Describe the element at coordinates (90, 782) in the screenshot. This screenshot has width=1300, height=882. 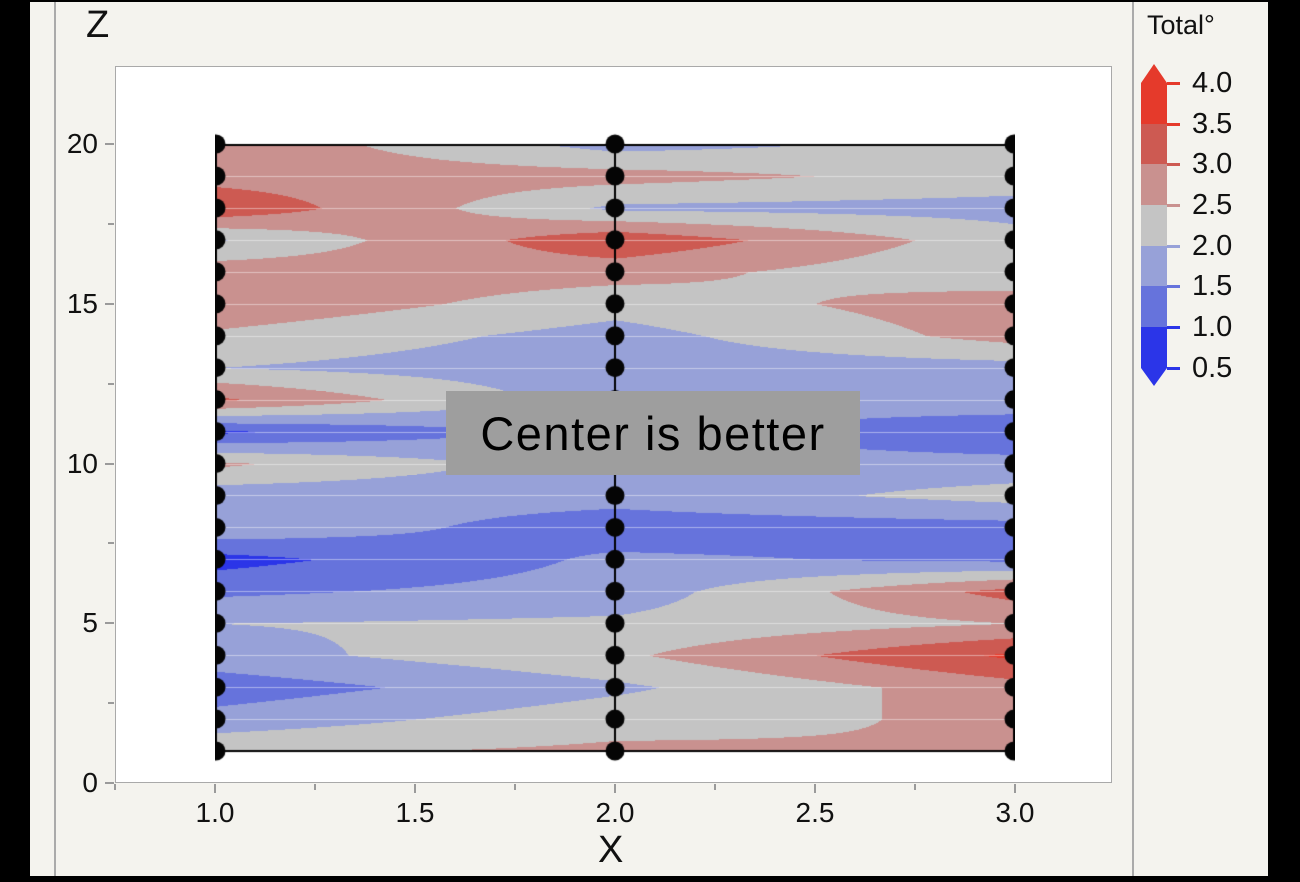
I see `y-tick-label: 0` at that location.